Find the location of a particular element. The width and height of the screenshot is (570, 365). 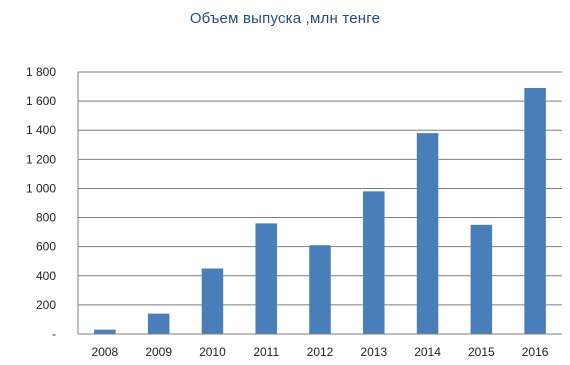

y-tick-label: 400 is located at coordinates (46, 276).